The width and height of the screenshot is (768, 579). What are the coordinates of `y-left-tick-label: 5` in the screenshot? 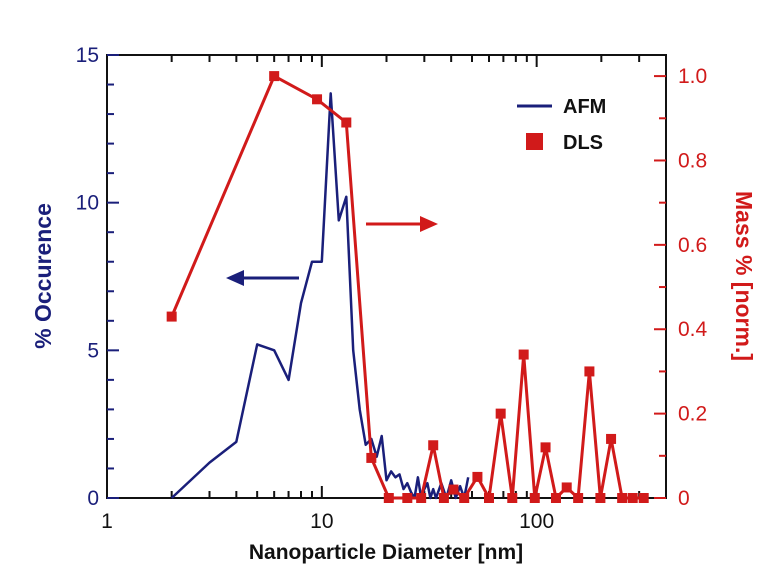 It's located at (93, 350).